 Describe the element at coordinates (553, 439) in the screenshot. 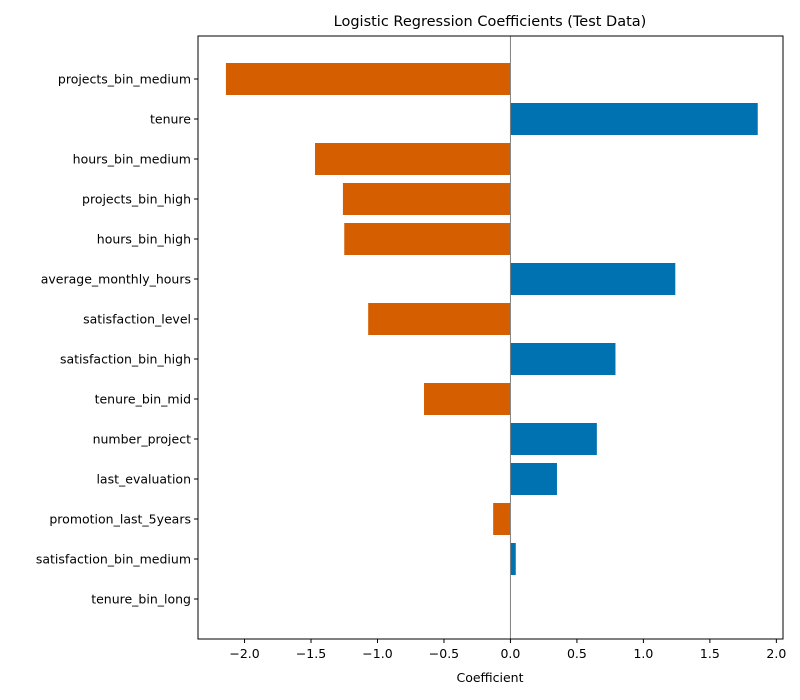

I see `bar-number_project` at that location.